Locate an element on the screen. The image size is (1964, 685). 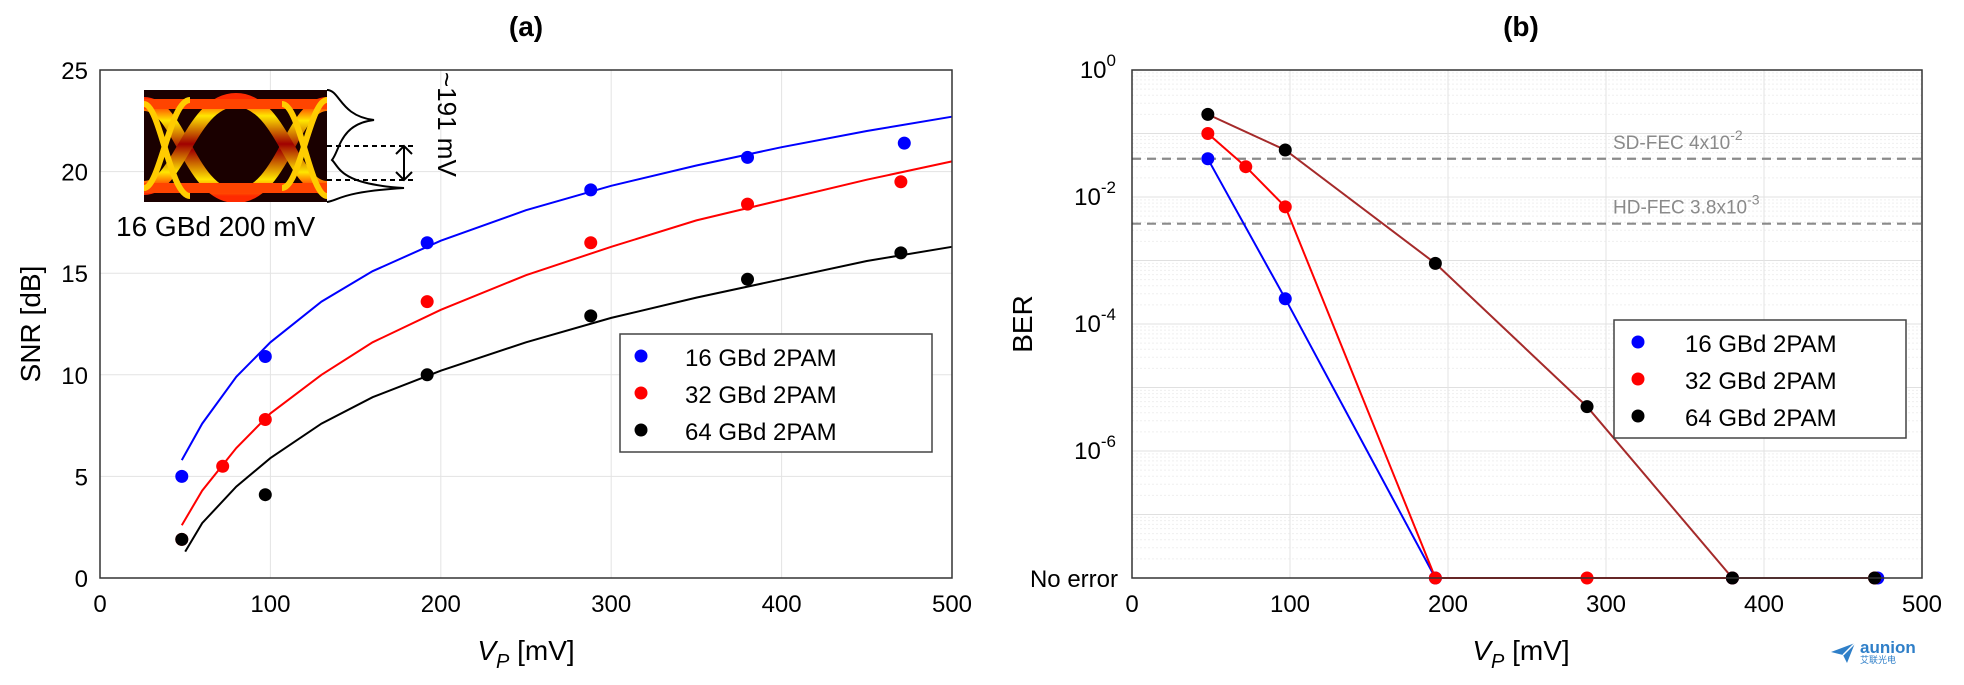
paper-plane-icon is located at coordinates (1843, 652).